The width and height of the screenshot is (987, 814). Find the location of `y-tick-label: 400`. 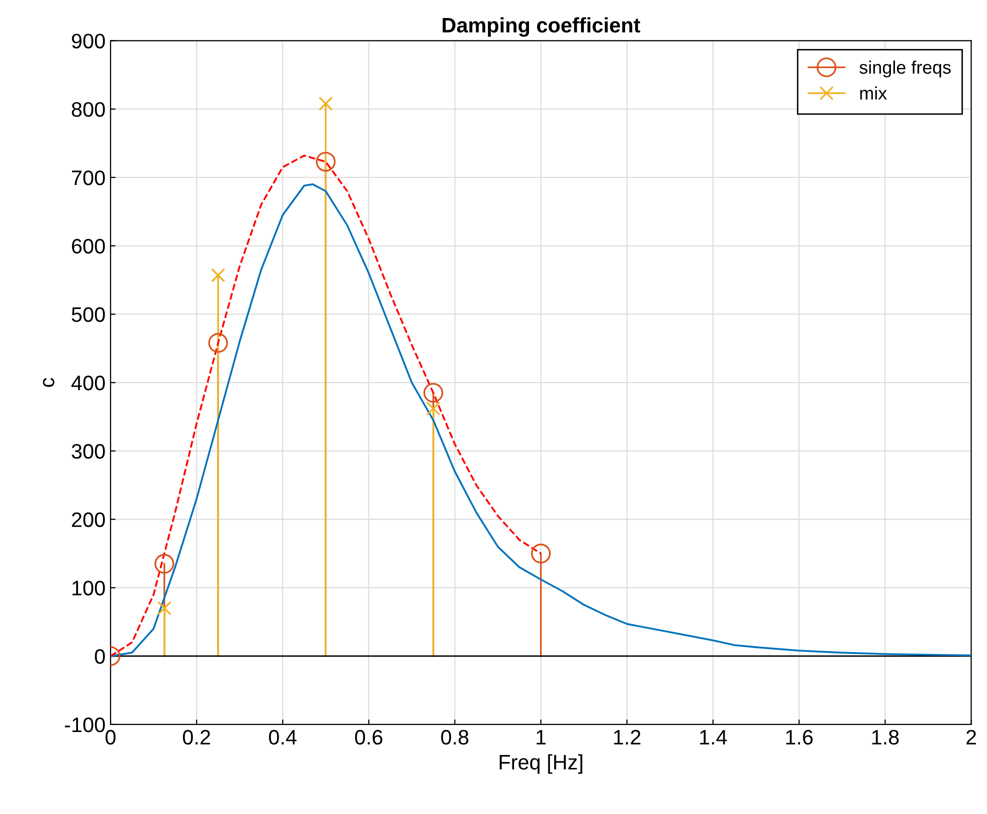

y-tick-label: 400 is located at coordinates (88, 383).